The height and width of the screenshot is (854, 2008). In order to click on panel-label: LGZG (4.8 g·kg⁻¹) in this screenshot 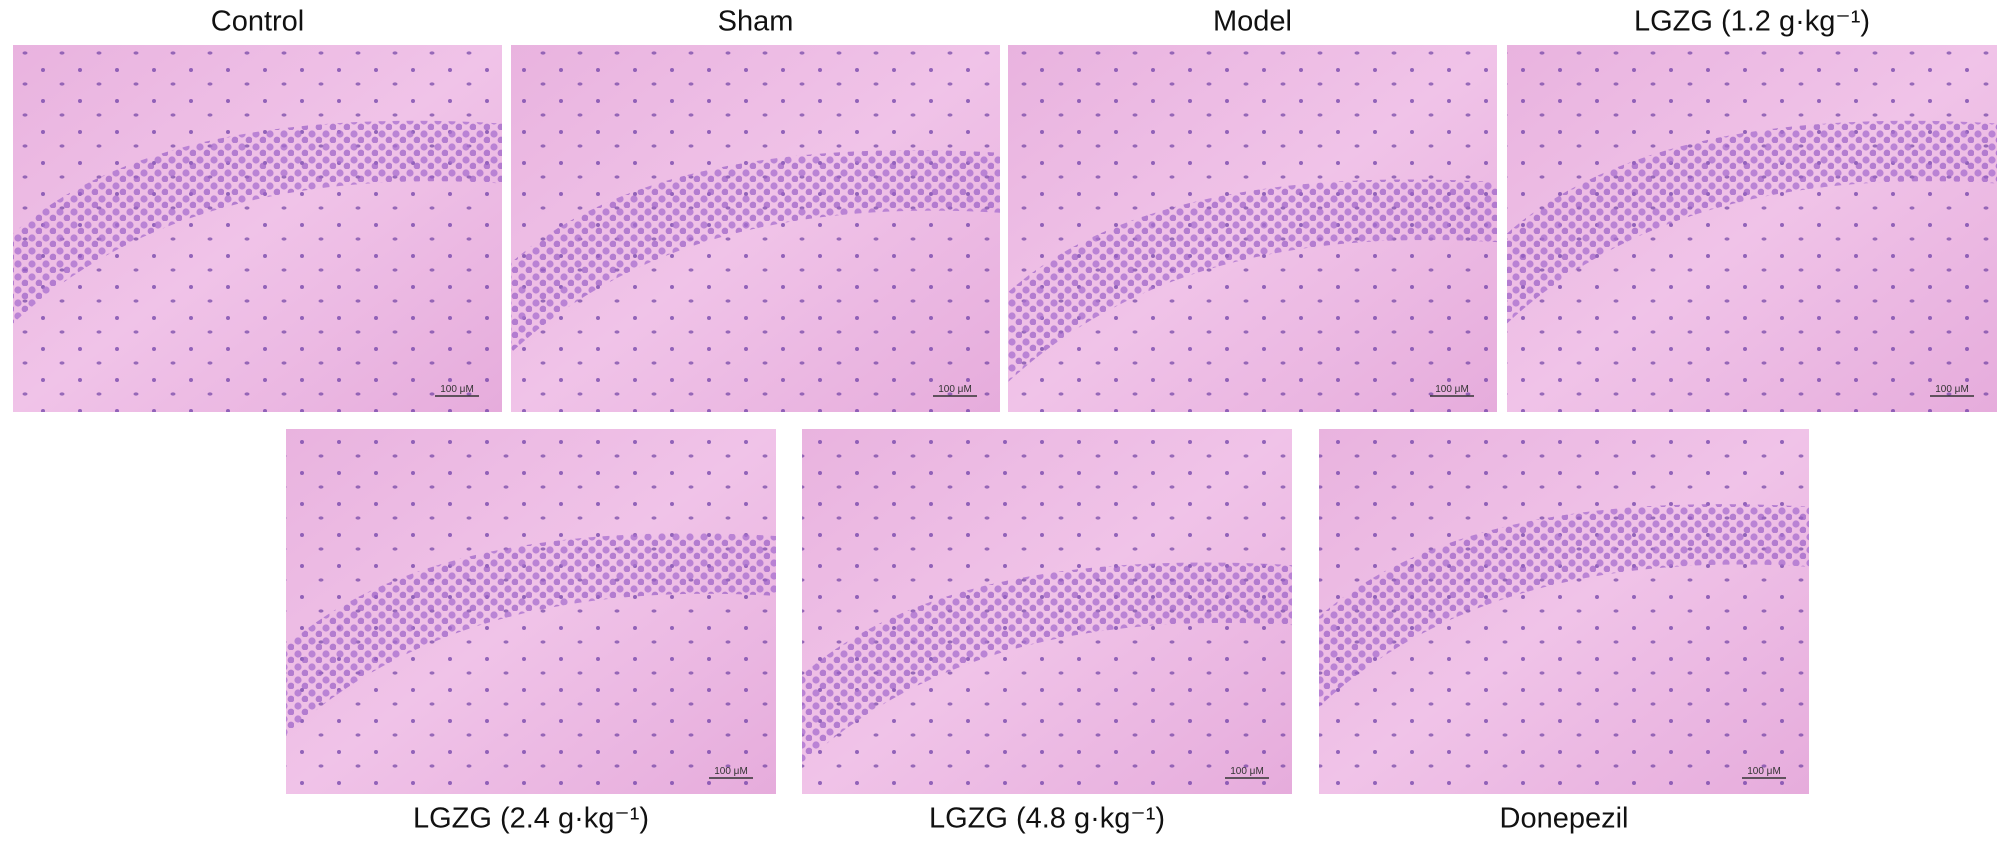, I will do `click(1047, 819)`.